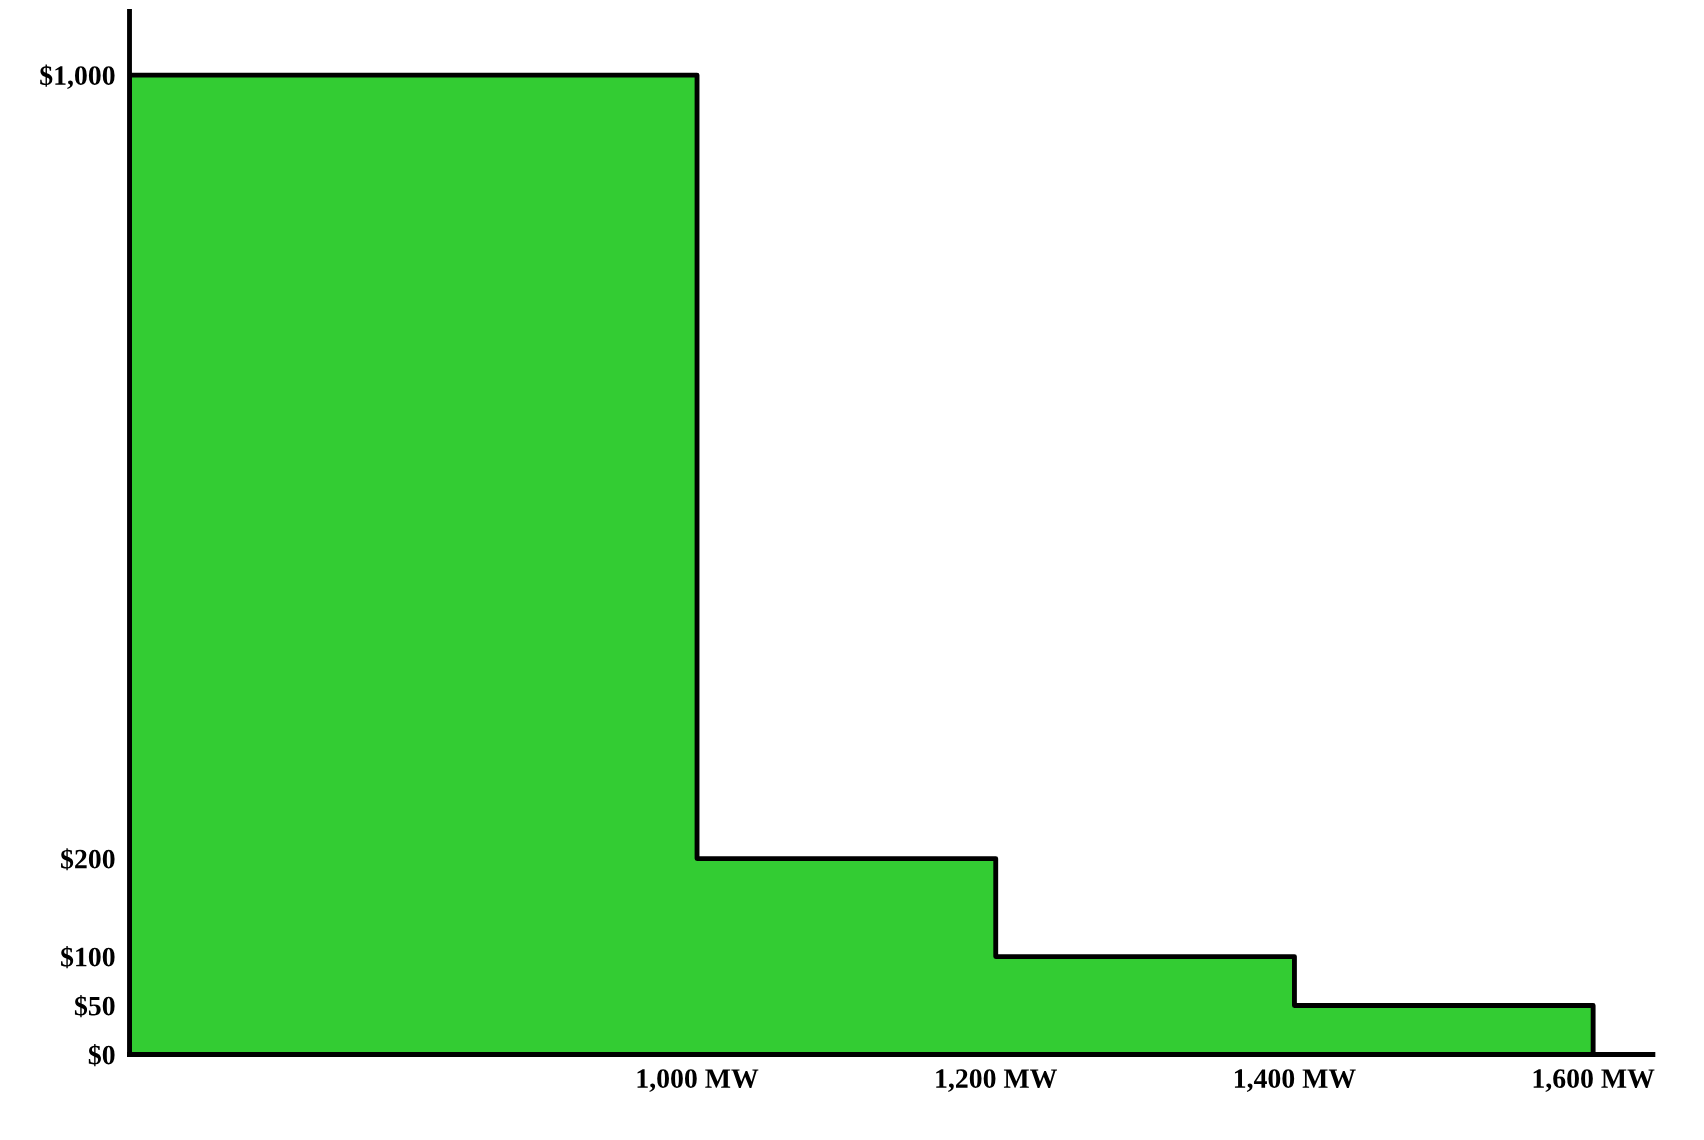 The width and height of the screenshot is (1704, 1140). What do you see at coordinates (94, 1006) in the screenshot?
I see `y-tick-label: $50` at bounding box center [94, 1006].